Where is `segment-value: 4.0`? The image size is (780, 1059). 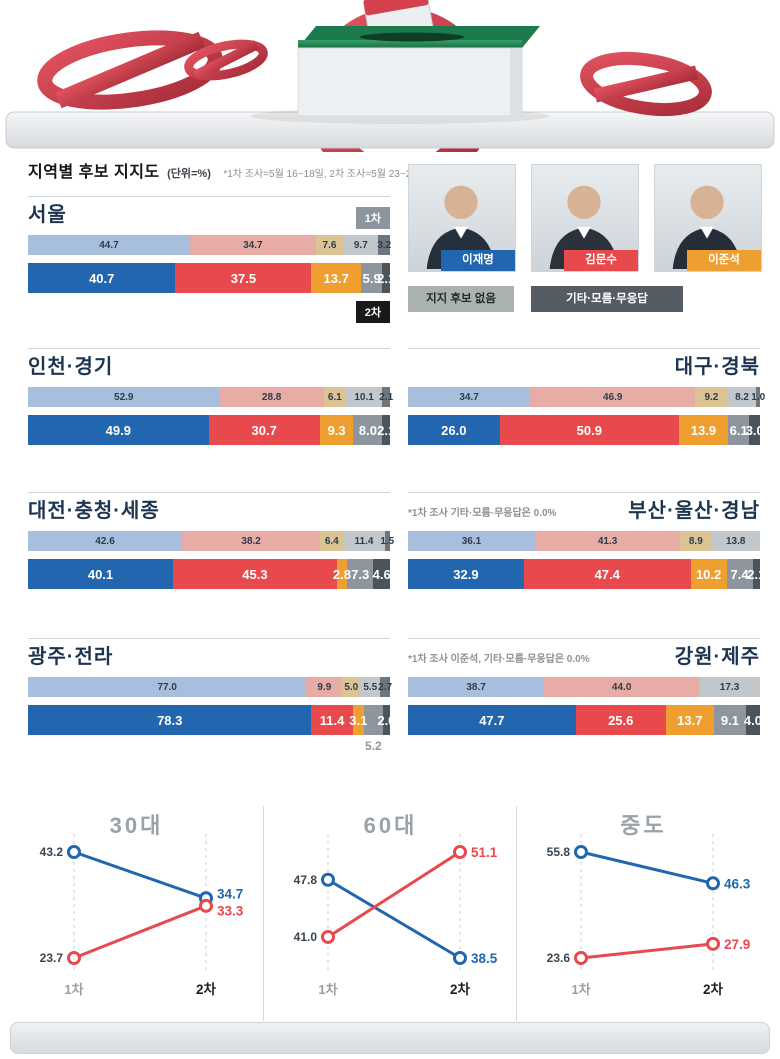
segment-value: 4.0 is located at coordinates (752, 720).